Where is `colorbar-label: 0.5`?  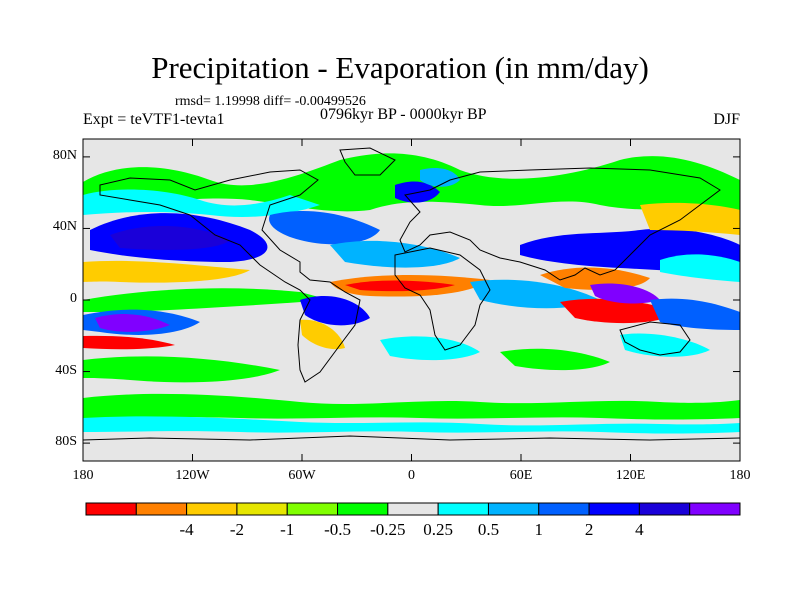 colorbar-label: 0.5 is located at coordinates (488, 529).